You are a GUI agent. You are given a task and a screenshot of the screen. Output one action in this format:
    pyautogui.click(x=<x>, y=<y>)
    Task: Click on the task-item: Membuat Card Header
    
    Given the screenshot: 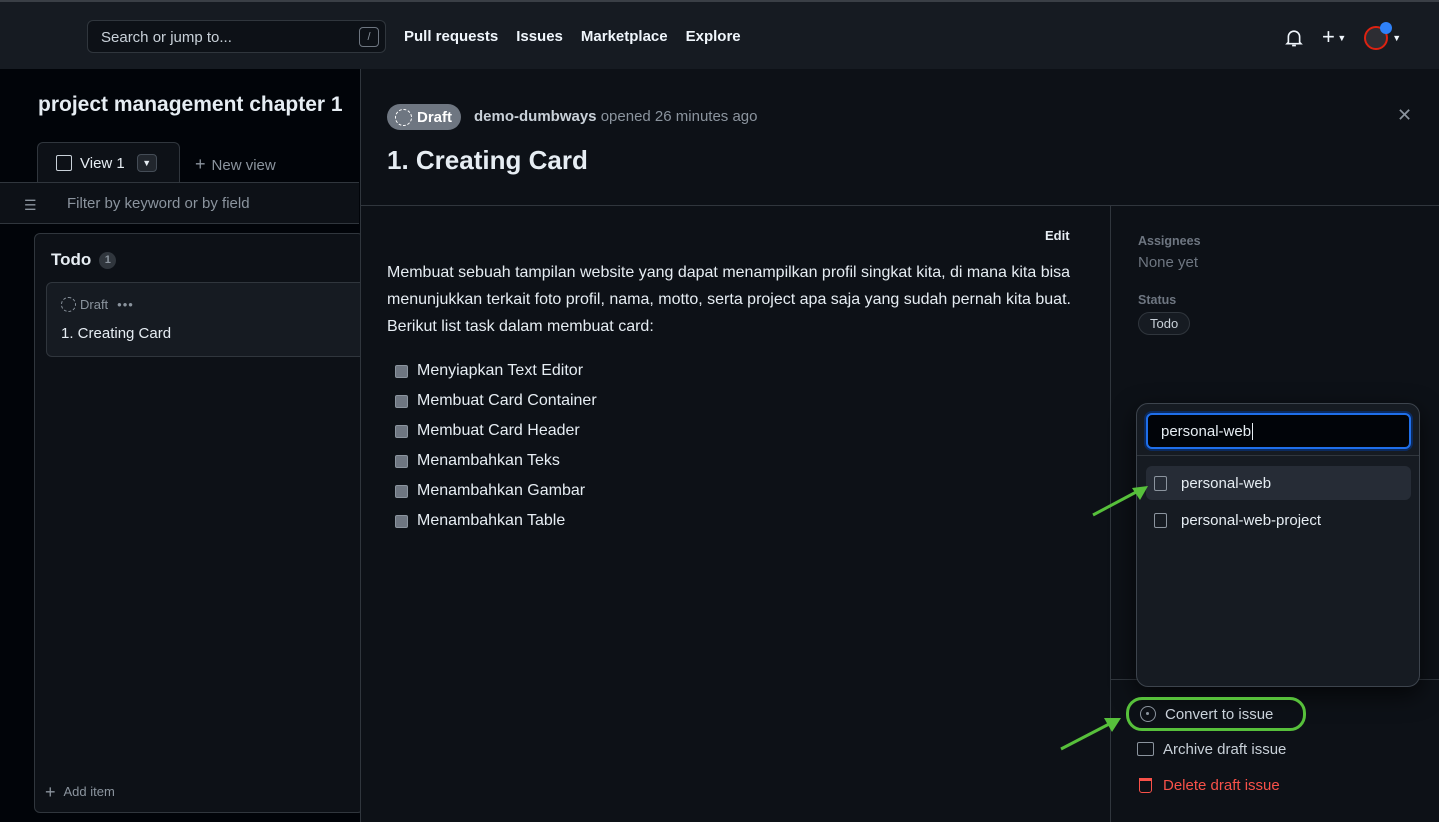 What is the action you would take?
    pyautogui.click(x=496, y=431)
    